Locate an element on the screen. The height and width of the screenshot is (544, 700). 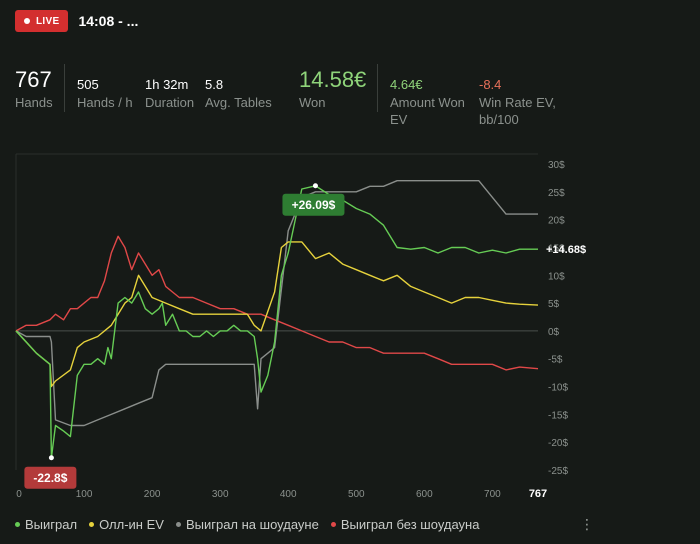
y-tick-label: -25$ is located at coordinates (558, 471).